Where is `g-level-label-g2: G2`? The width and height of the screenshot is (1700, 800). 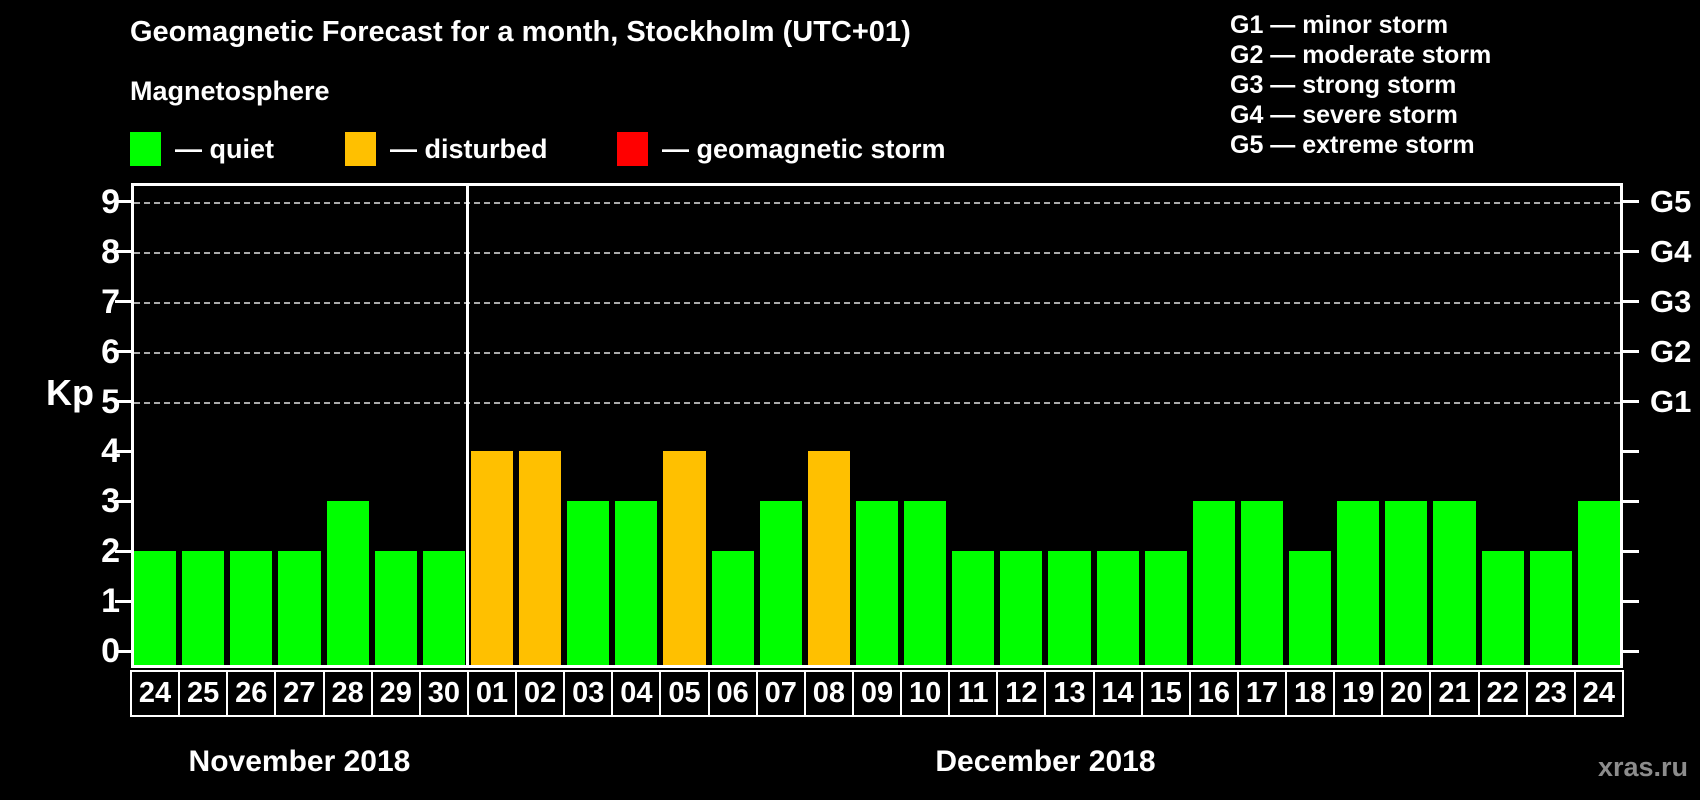
g-level-label-g2: G2 is located at coordinates (1671, 351).